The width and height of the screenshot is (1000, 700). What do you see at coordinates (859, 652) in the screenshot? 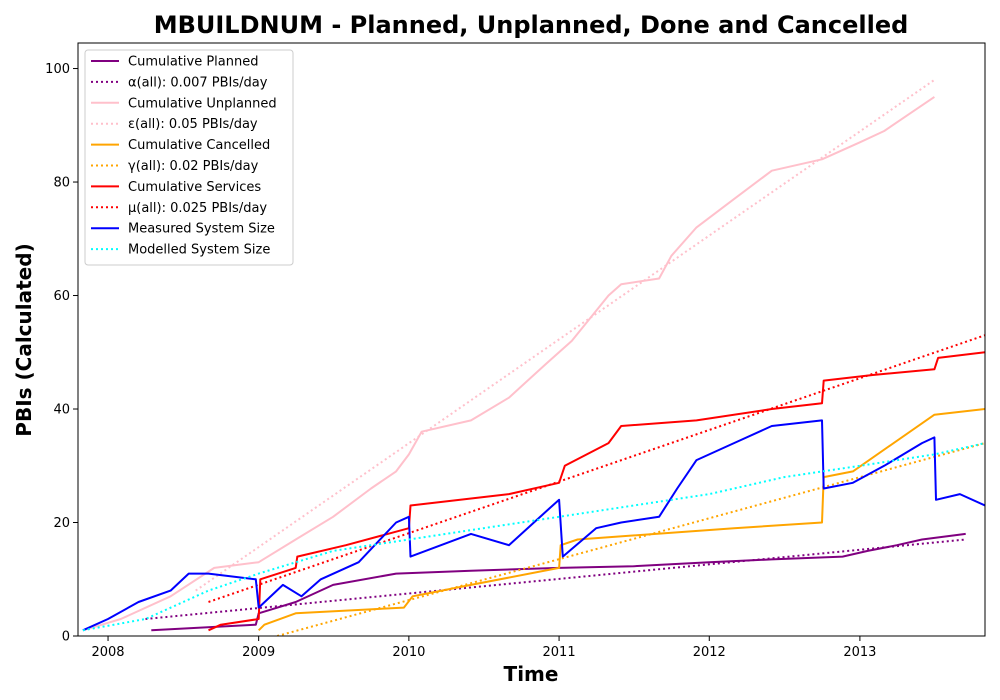
I see `x-tick-label: 2013` at bounding box center [859, 652].